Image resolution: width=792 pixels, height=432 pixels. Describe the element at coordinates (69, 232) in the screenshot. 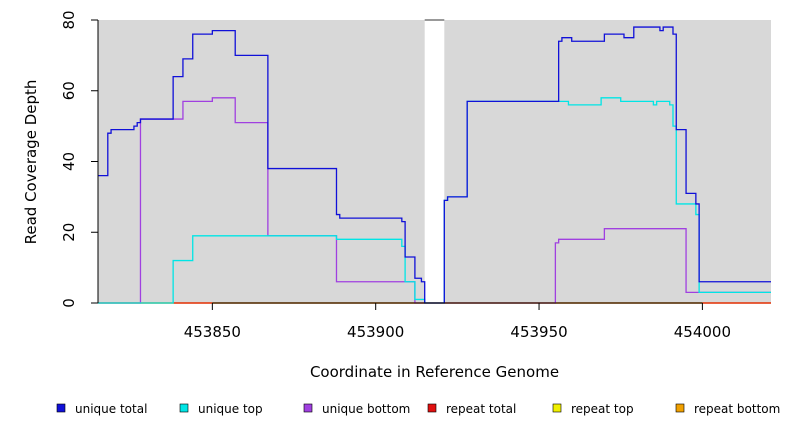

I see `y-tick-label: 20` at that location.